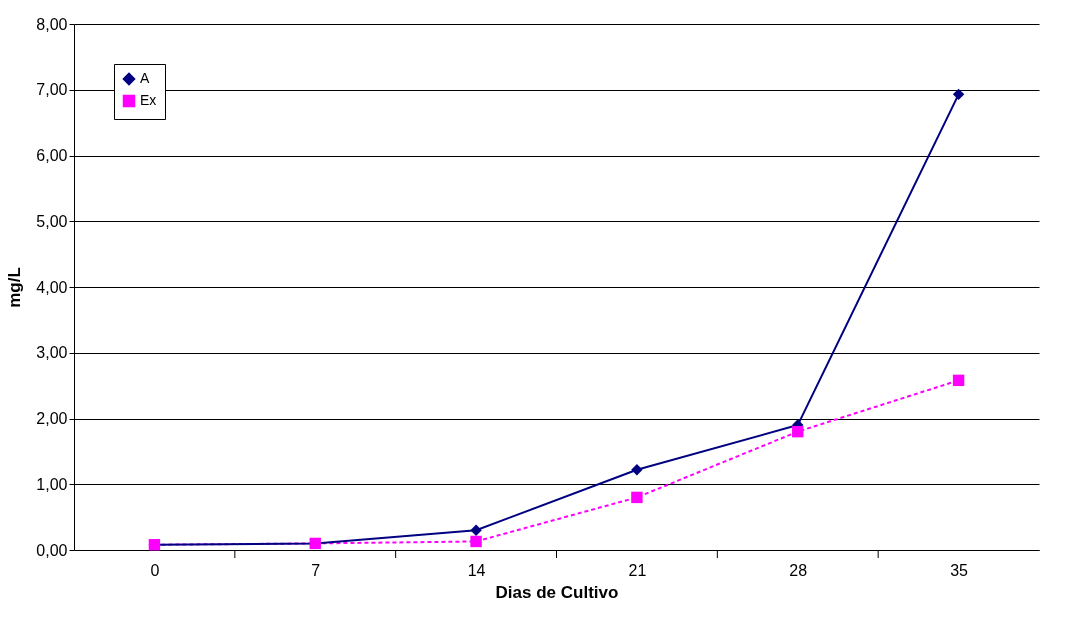 This screenshot has height=625, width=1085. What do you see at coordinates (52, 24) in the screenshot?
I see `y-tick-label: 8,00` at bounding box center [52, 24].